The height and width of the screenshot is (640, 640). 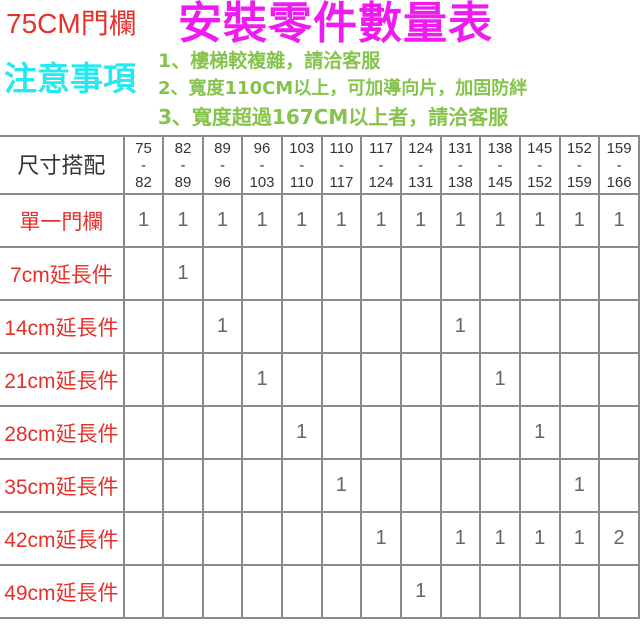 What do you see at coordinates (460, 165) in the screenshot?
I see `size-range-header: 131-138` at bounding box center [460, 165].